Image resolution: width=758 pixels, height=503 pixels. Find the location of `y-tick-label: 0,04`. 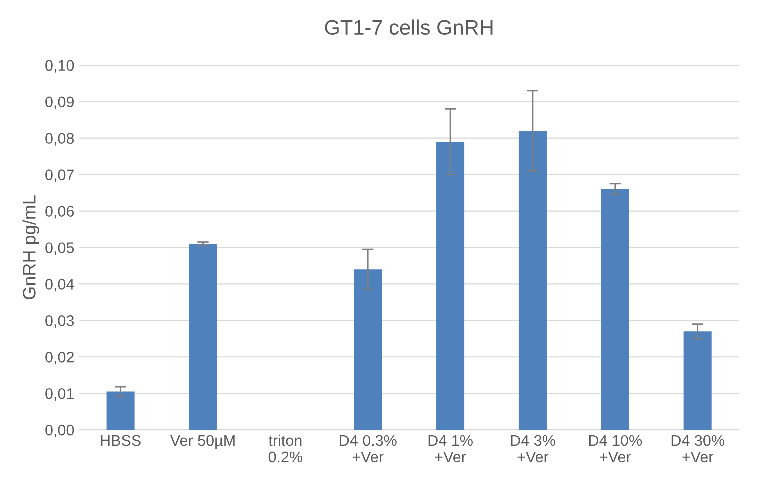

y-tick-label: 0,04 is located at coordinates (60, 285).